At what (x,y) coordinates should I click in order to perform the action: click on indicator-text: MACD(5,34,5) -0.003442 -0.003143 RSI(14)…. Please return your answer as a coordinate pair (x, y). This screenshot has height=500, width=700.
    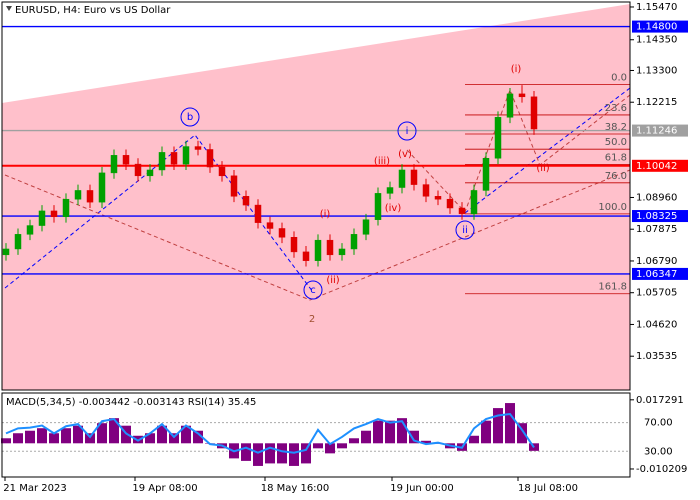
    Looking at the image, I should click on (131, 402).